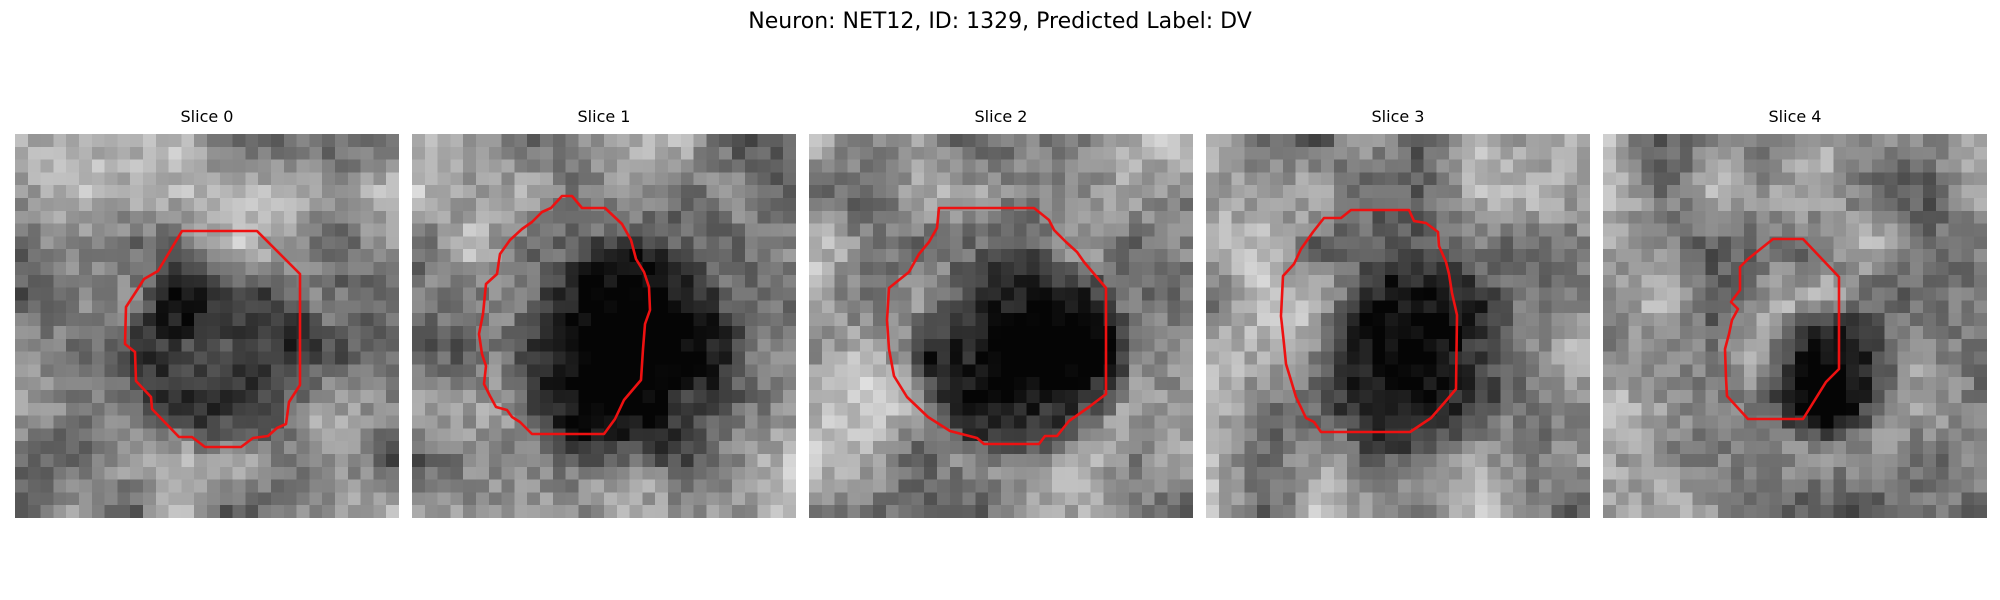  I want to click on slice-title-3: Slice 3, so click(1398, 116).